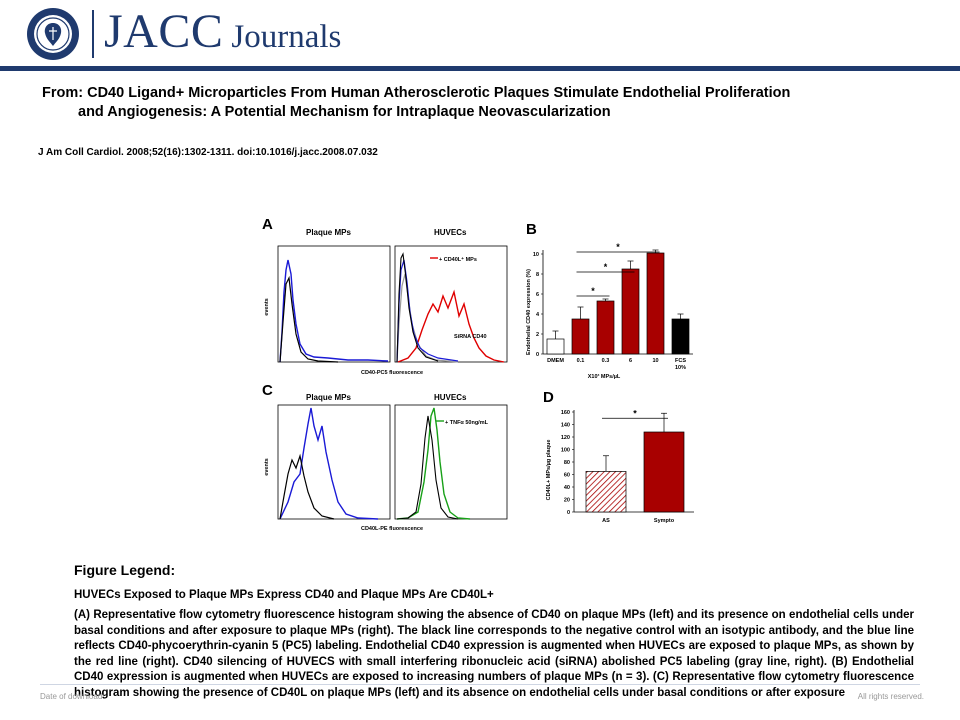 This screenshot has width=960, height=720. I want to click on logo-main: JACC, so click(164, 31).